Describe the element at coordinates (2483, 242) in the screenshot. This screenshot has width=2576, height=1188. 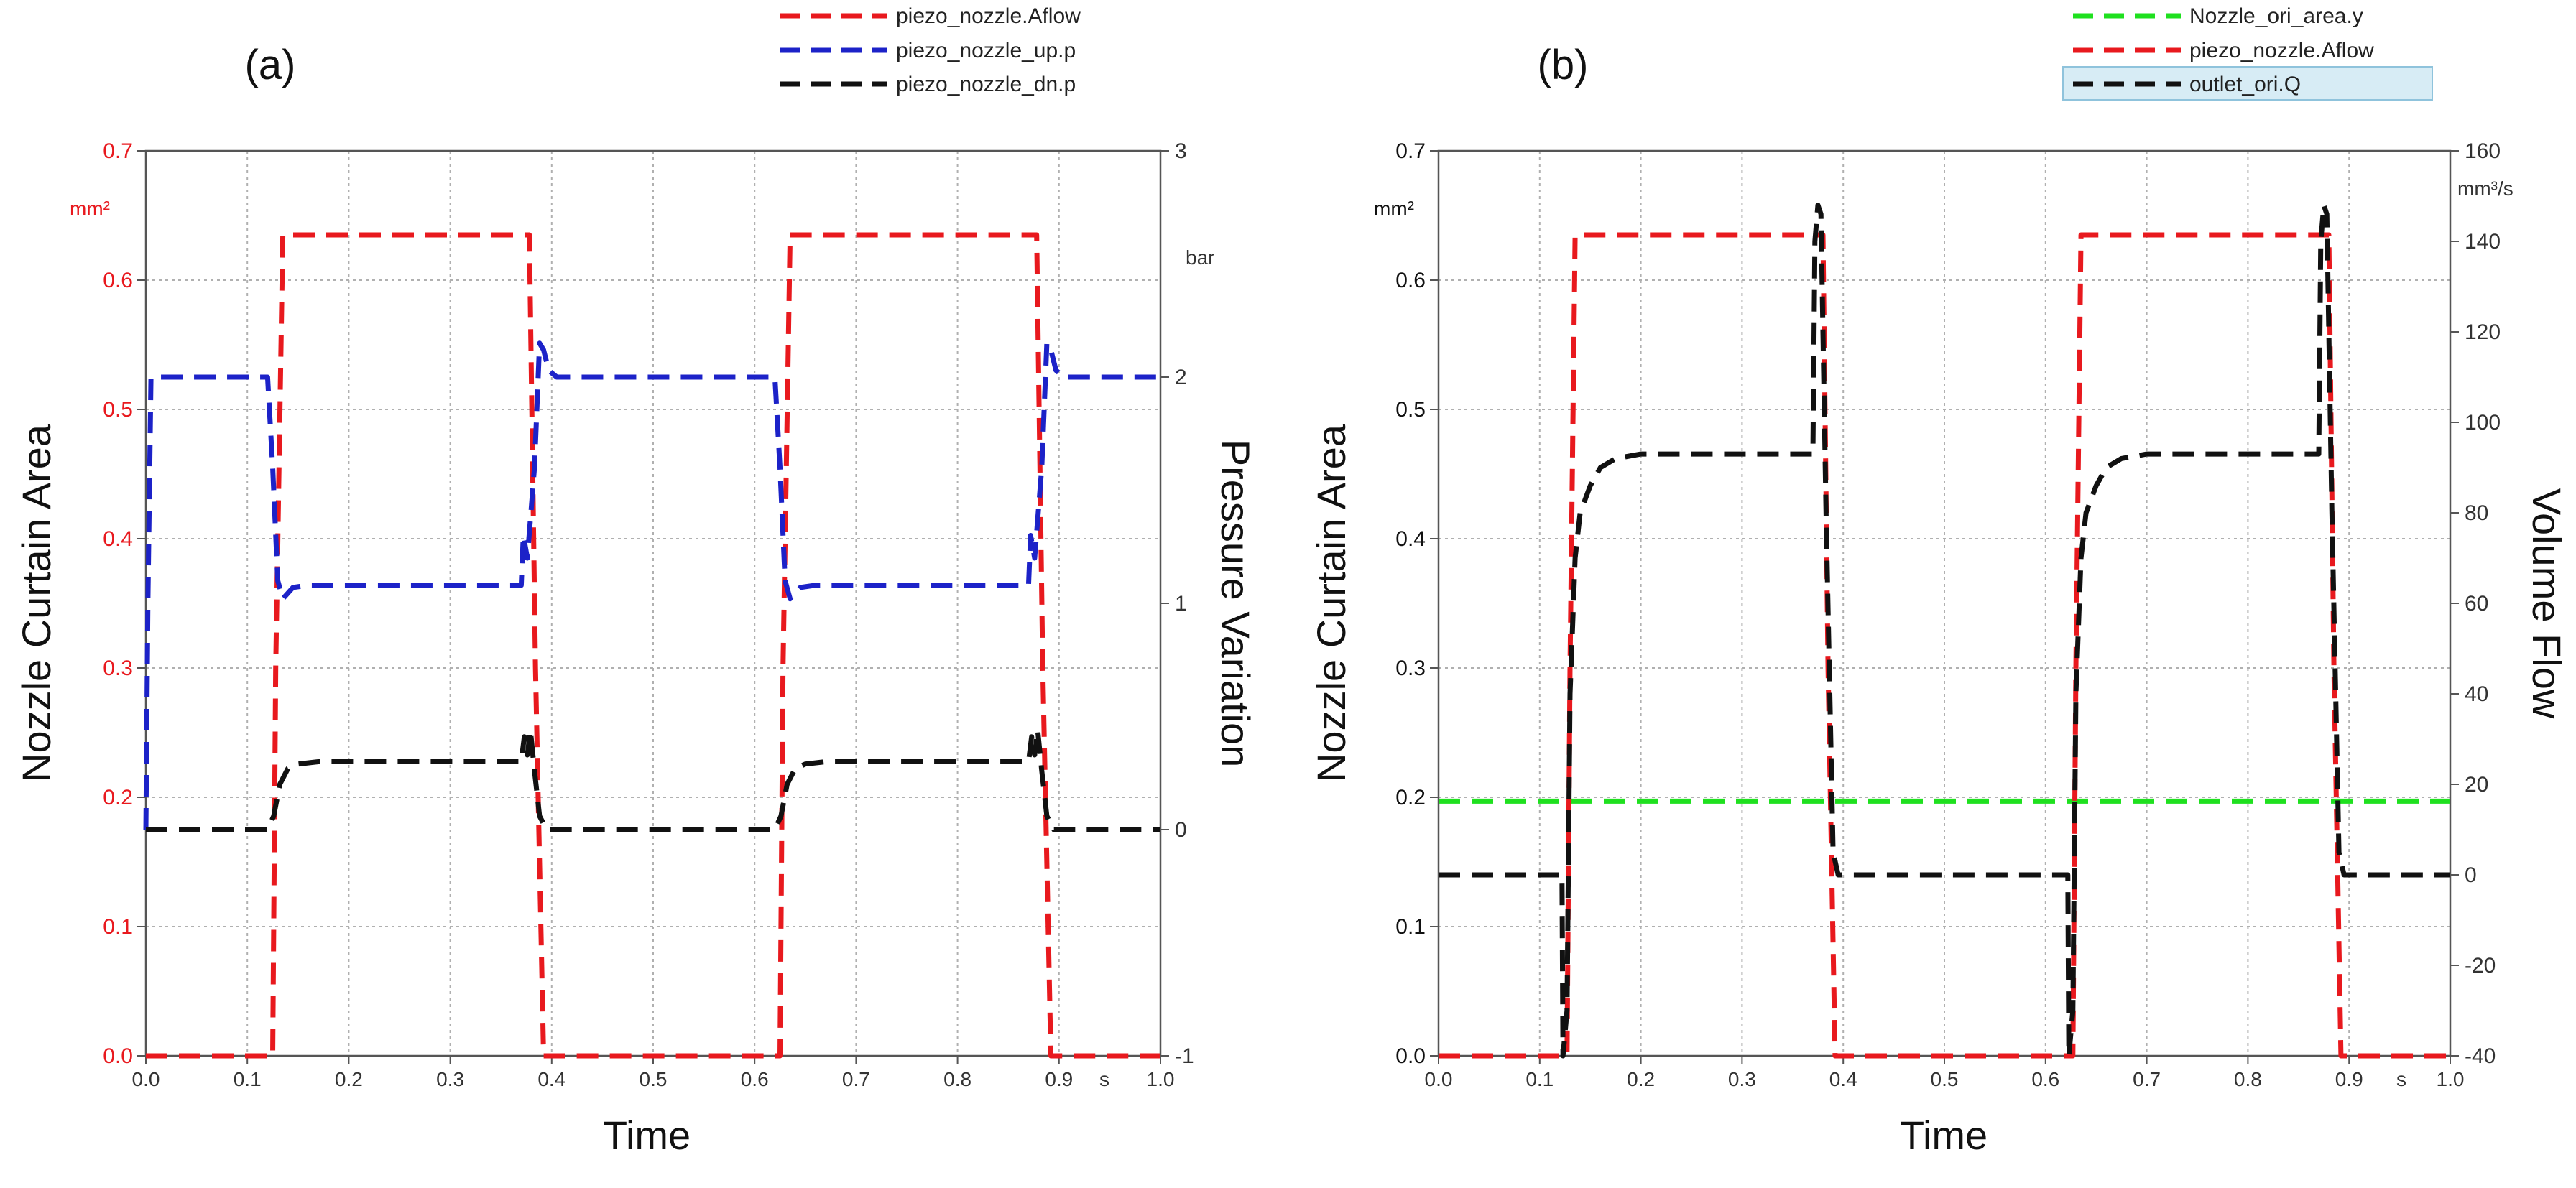
I see `y-right-tick-label: 140` at that location.